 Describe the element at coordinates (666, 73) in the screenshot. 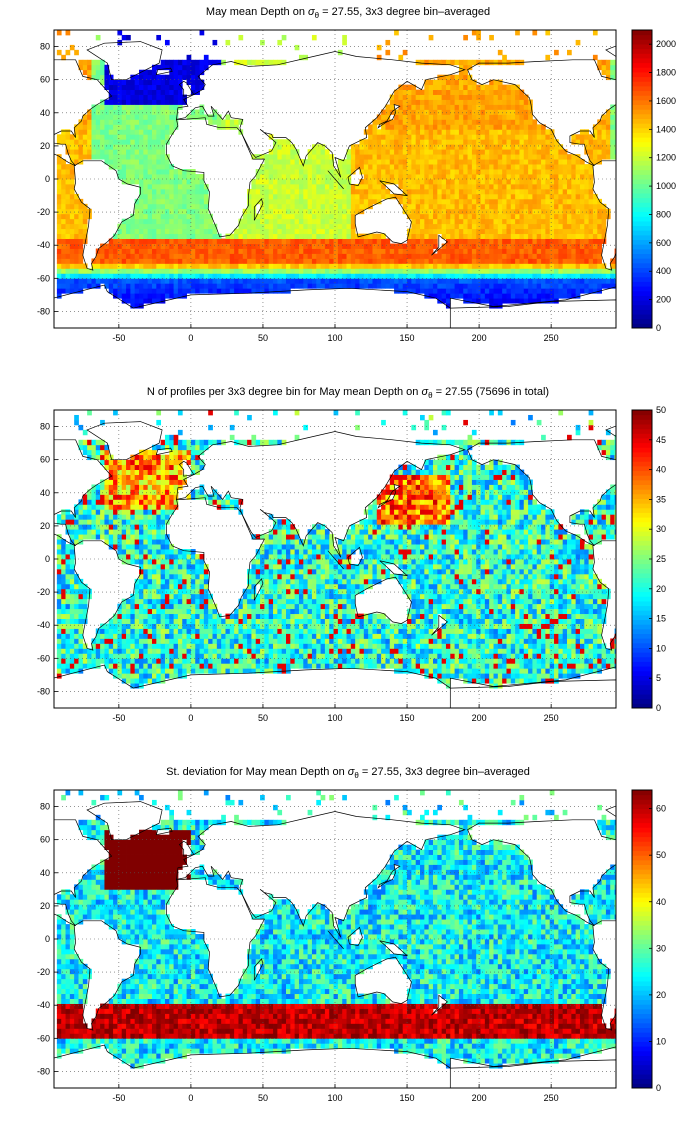

I see `colorbar-tick-label: 1800` at that location.